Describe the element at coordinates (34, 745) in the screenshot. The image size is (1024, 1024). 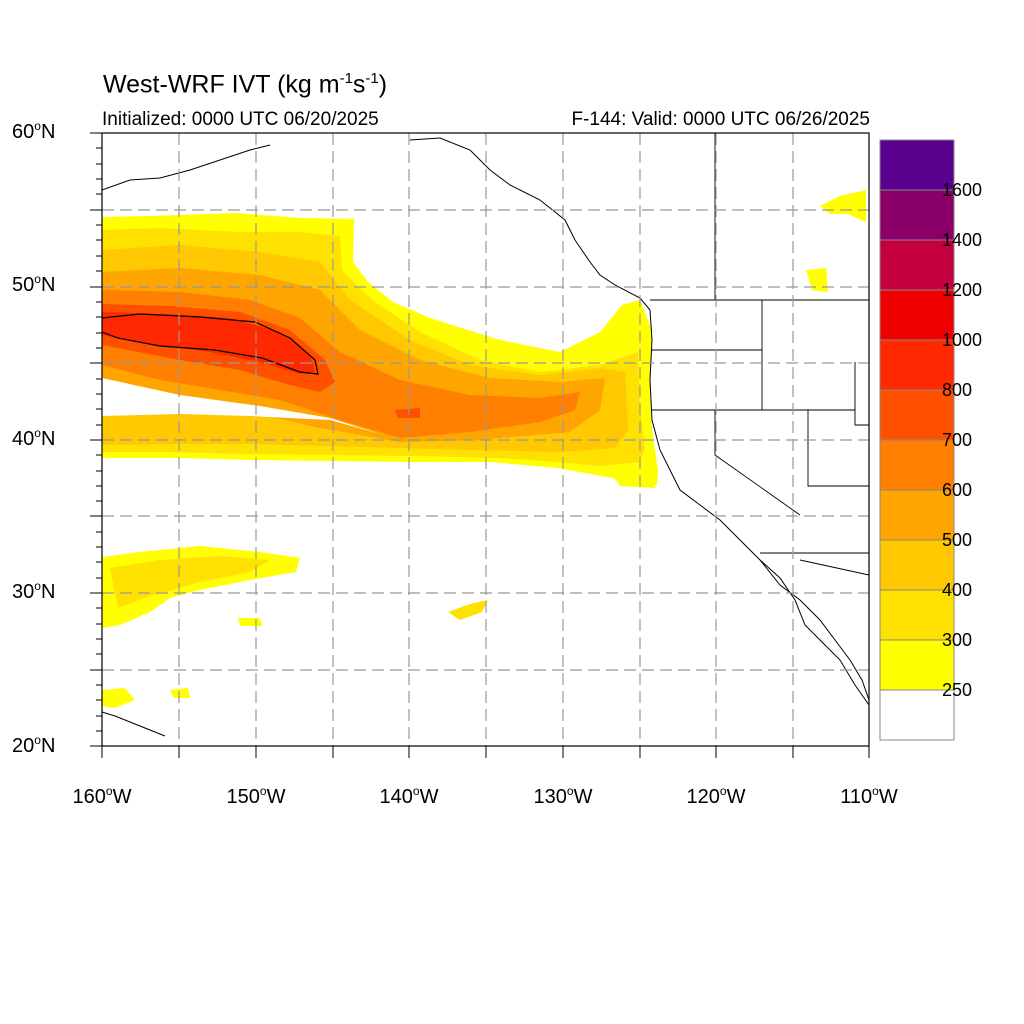
I see `lat-label-20: 20oN` at that location.